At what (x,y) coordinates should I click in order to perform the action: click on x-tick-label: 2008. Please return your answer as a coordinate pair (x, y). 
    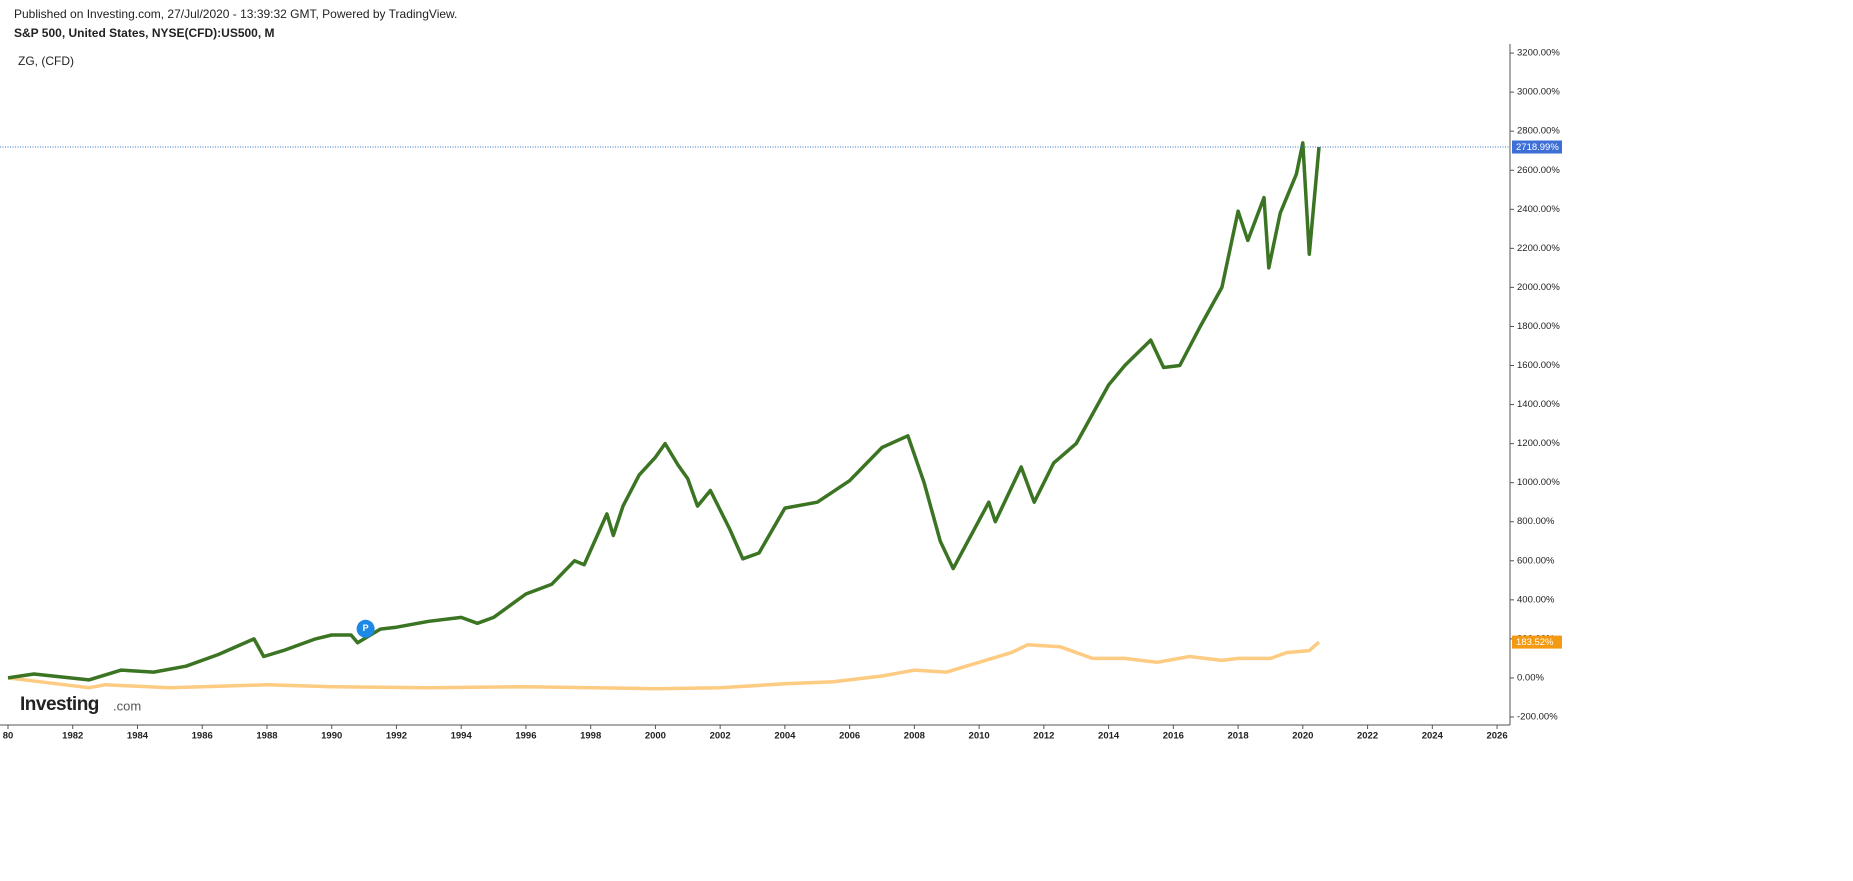
    Looking at the image, I should click on (914, 736).